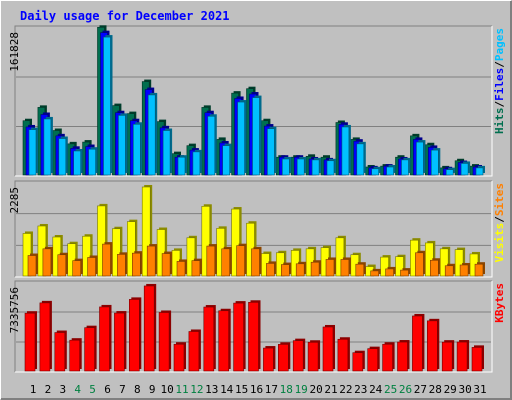 The height and width of the screenshot is (400, 512). What do you see at coordinates (181, 389) in the screenshot?
I see `x-tick-label: 11` at bounding box center [181, 389].